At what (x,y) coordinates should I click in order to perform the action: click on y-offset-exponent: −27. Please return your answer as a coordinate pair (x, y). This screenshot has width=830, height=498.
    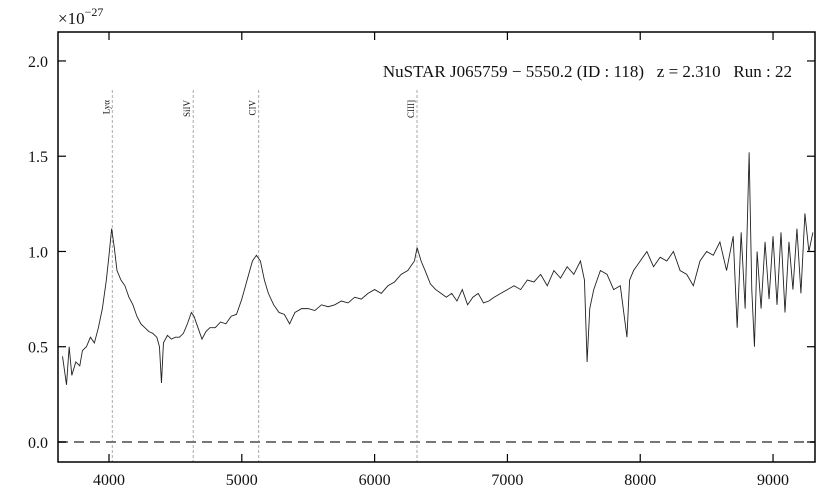
    Looking at the image, I should click on (94, 12).